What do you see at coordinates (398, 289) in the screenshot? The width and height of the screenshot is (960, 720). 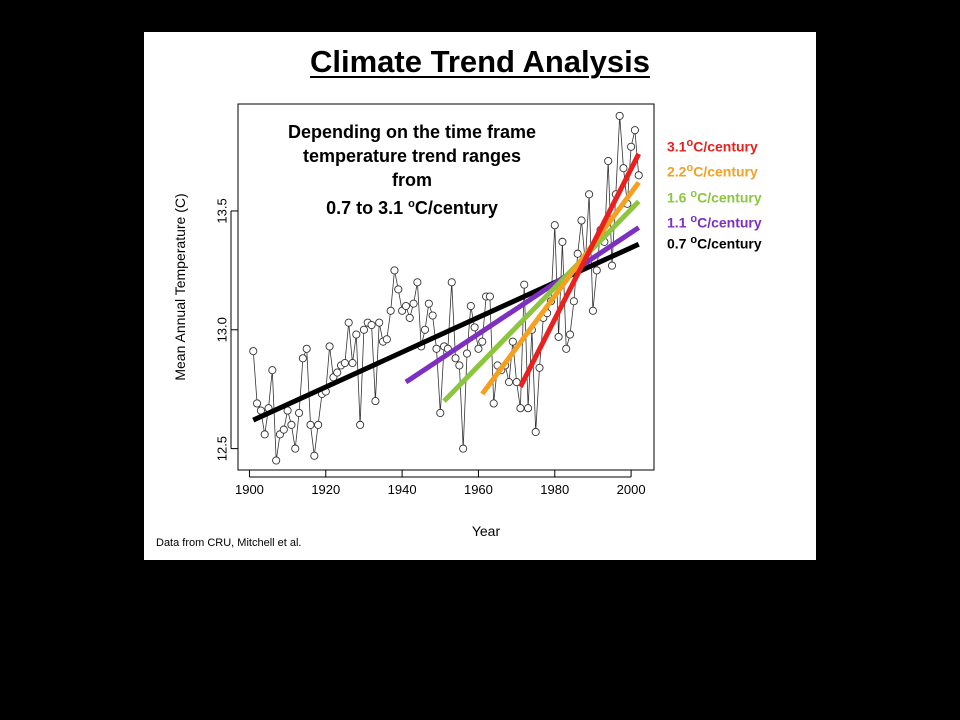 I see `data-point-1939` at bounding box center [398, 289].